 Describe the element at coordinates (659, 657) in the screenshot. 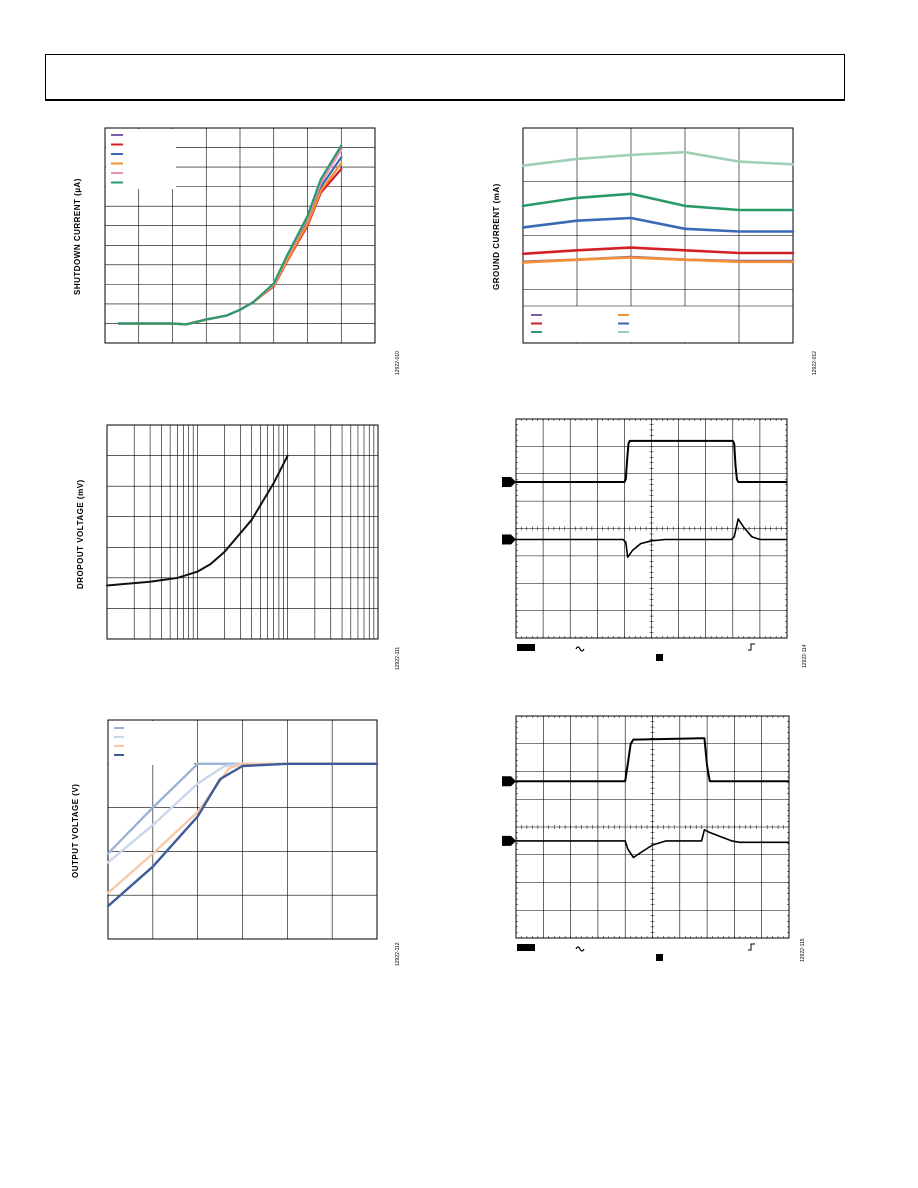

I see `scope1-ref-marker` at that location.